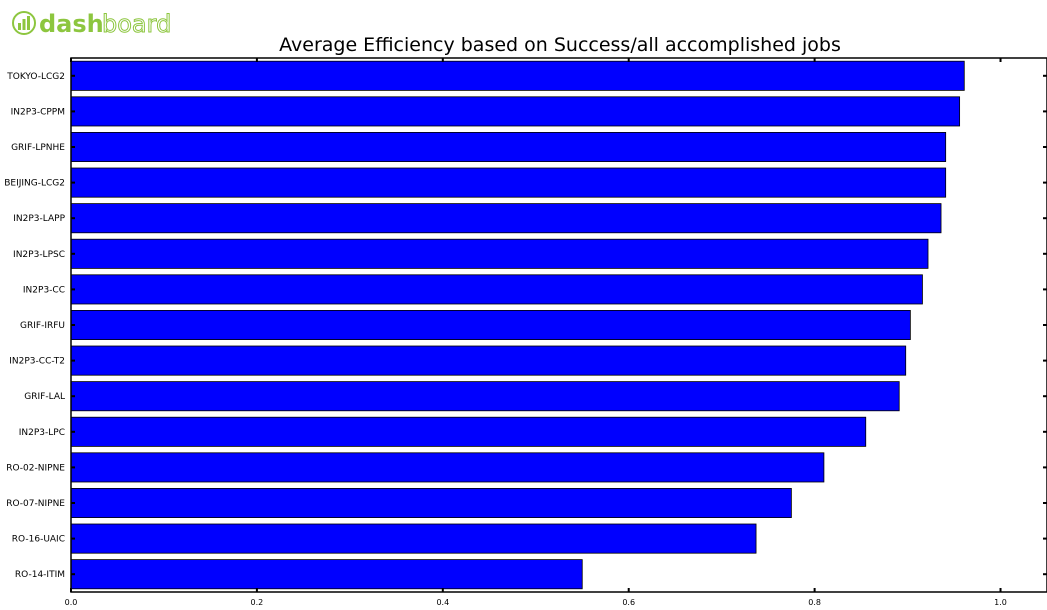 The width and height of the screenshot is (1047, 610). Describe the element at coordinates (71, 24) in the screenshot. I see `logo-text-dash: dash` at that location.